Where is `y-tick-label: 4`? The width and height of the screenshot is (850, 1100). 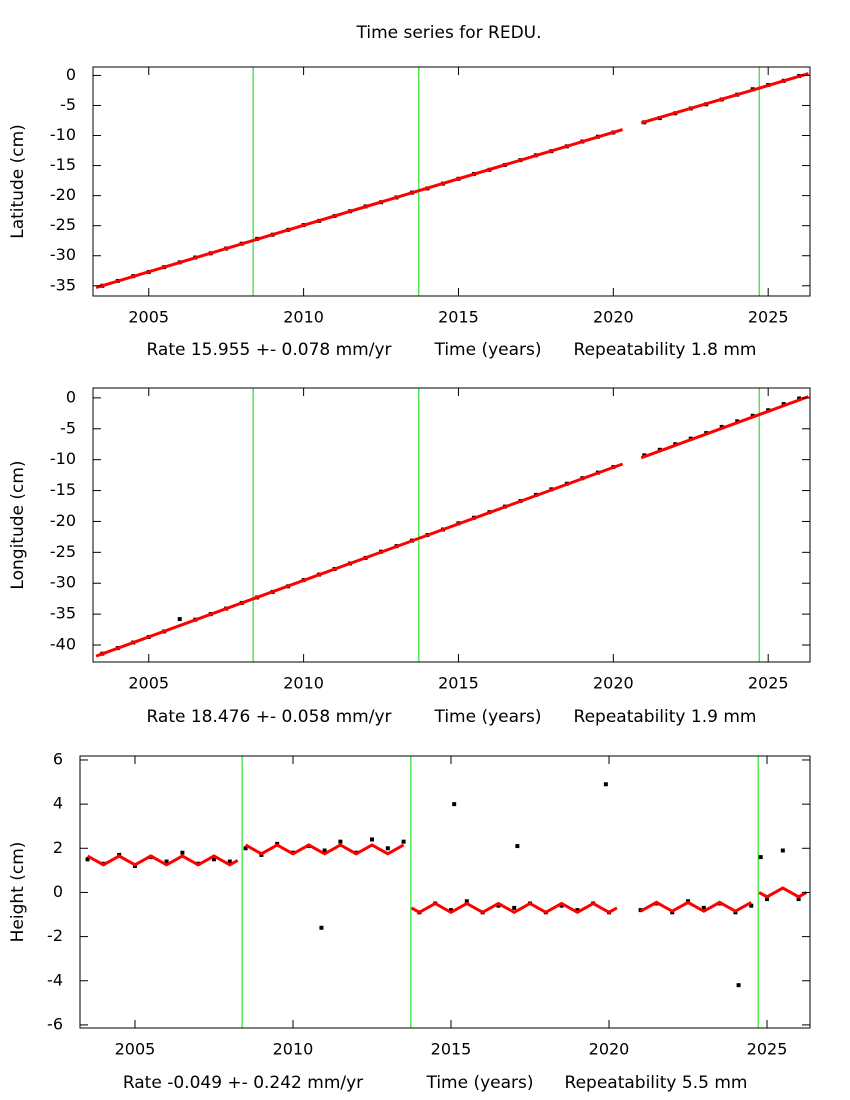
y-tick-label: 4 is located at coordinates (58, 803).